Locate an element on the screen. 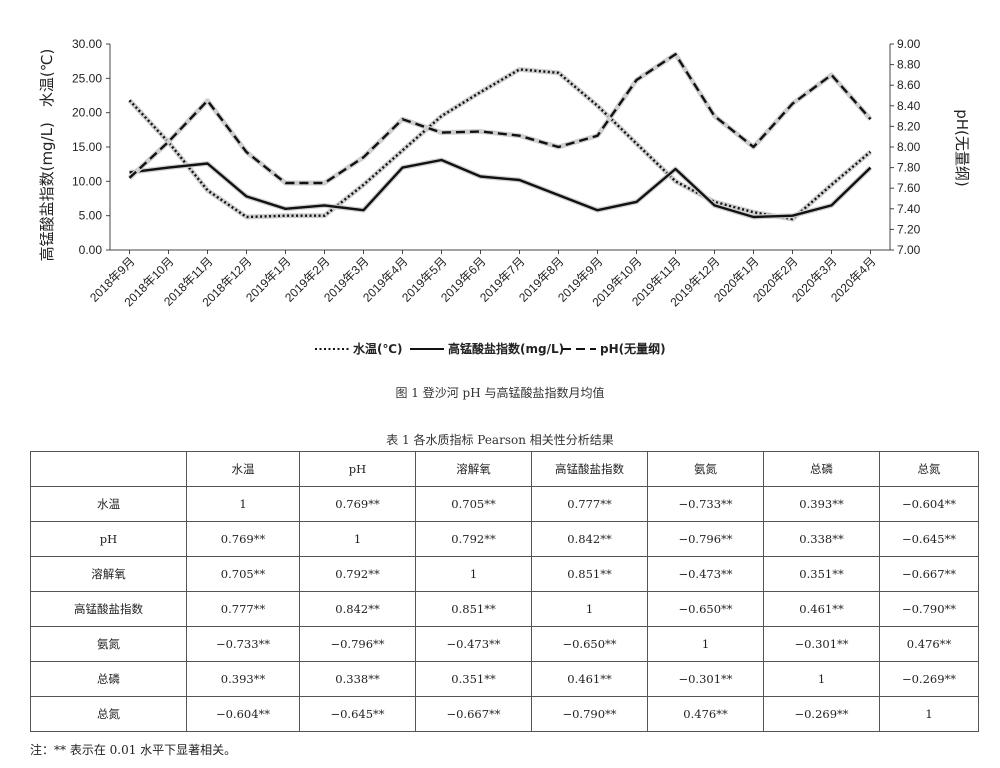  right-tick-label: 8.00 is located at coordinates (909, 147).